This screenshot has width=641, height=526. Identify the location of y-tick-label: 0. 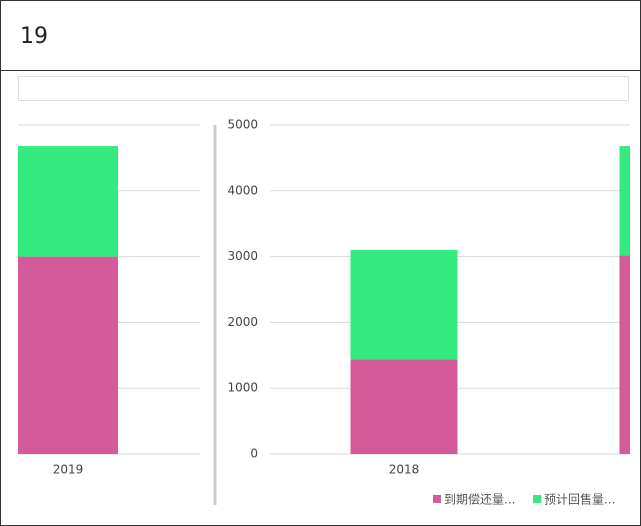
(254, 454).